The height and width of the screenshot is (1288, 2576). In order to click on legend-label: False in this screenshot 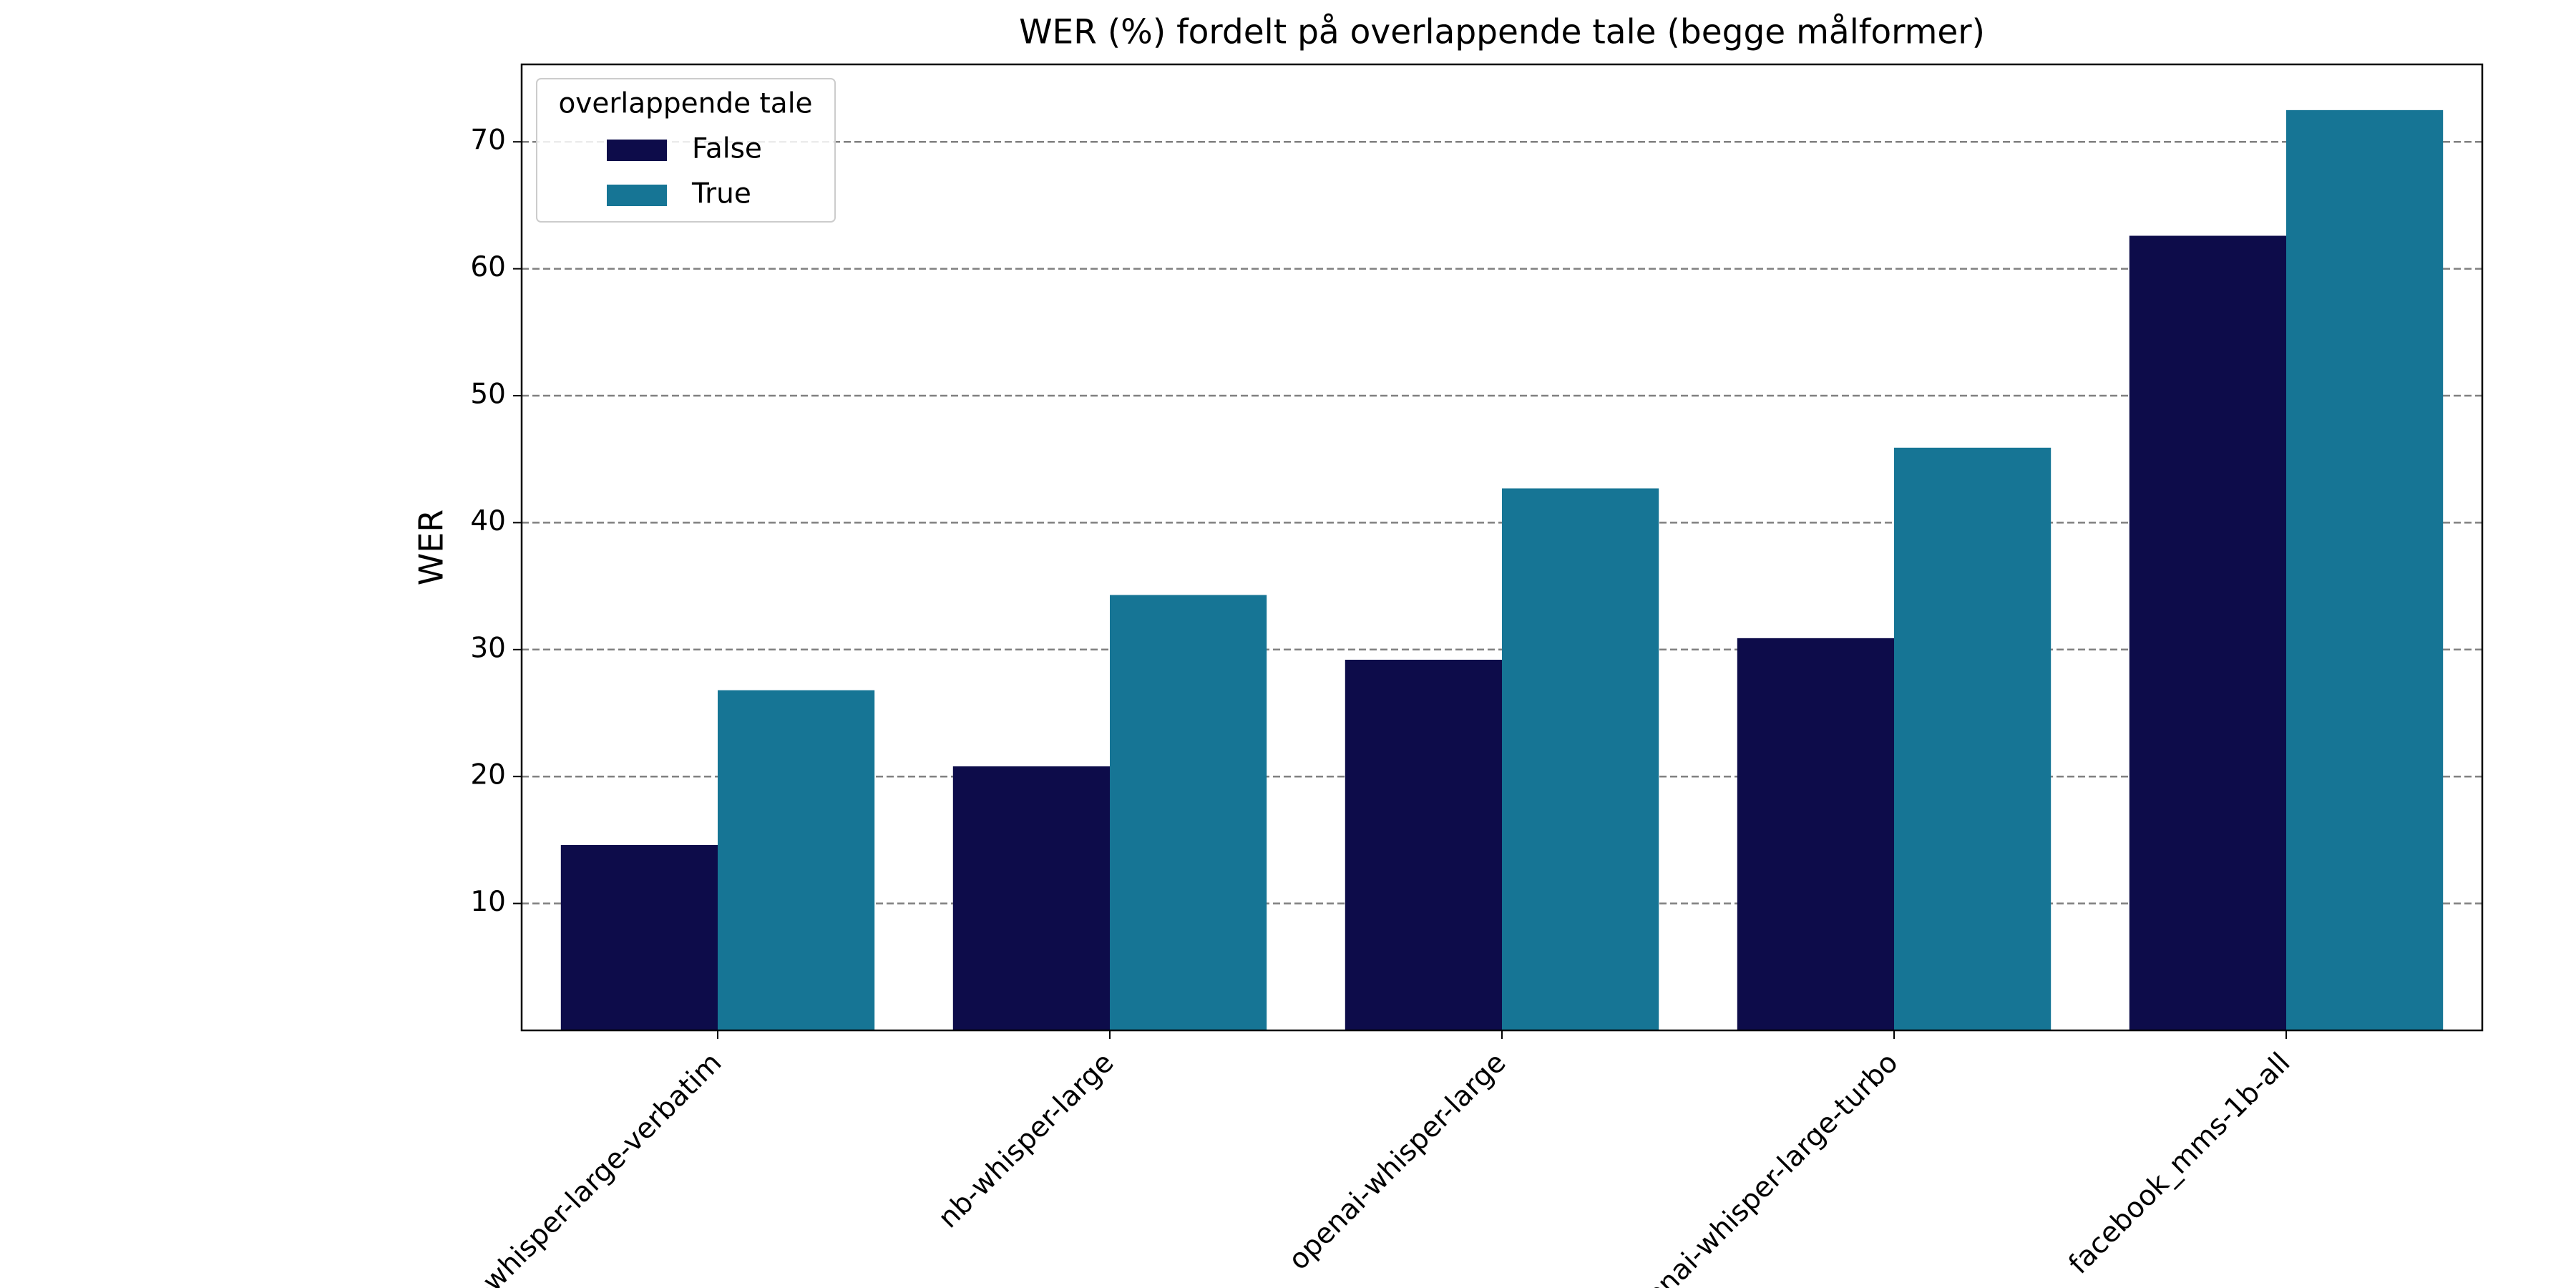, I will do `click(727, 149)`.